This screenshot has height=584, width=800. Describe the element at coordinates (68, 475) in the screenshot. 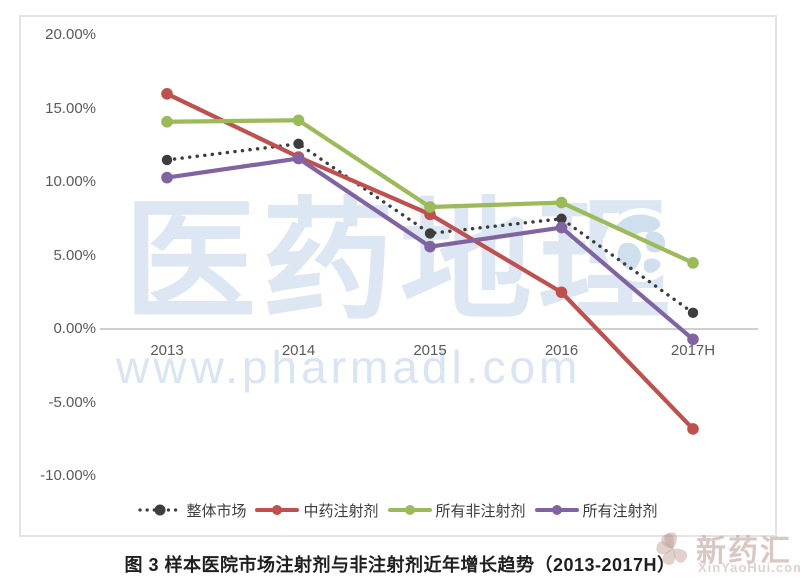

I see `y-tick-label: -10.00%` at that location.